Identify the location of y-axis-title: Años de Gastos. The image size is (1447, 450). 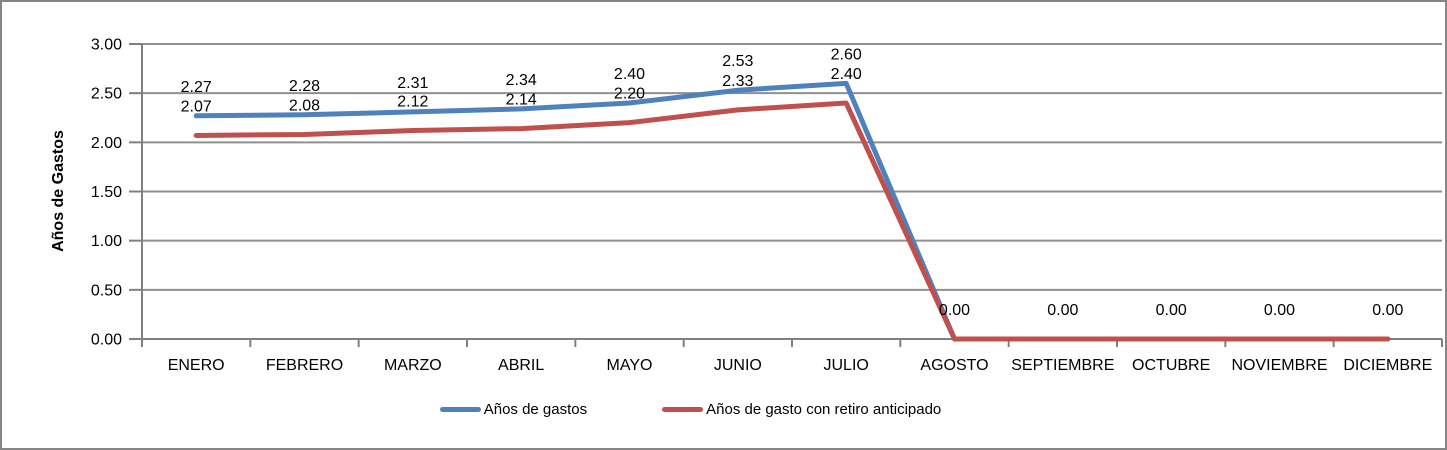
(58, 191).